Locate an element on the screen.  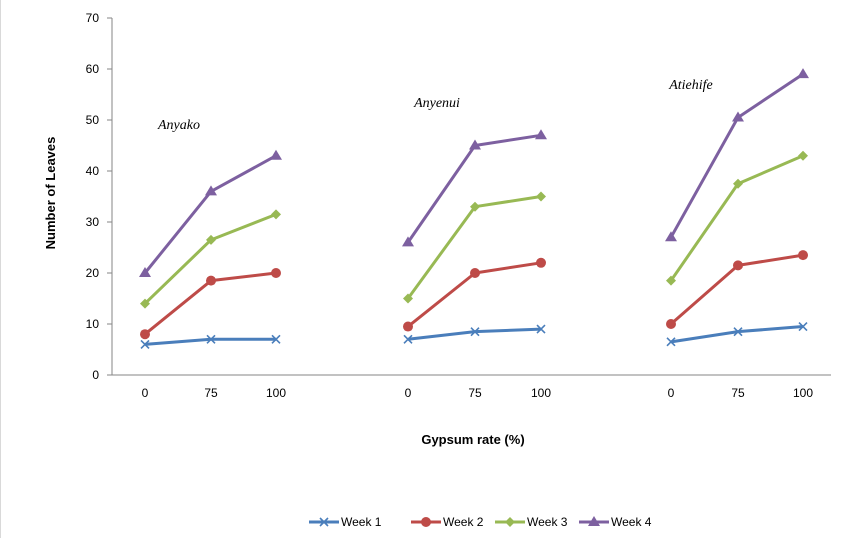
y-tick-label: 40 is located at coordinates (93, 171).